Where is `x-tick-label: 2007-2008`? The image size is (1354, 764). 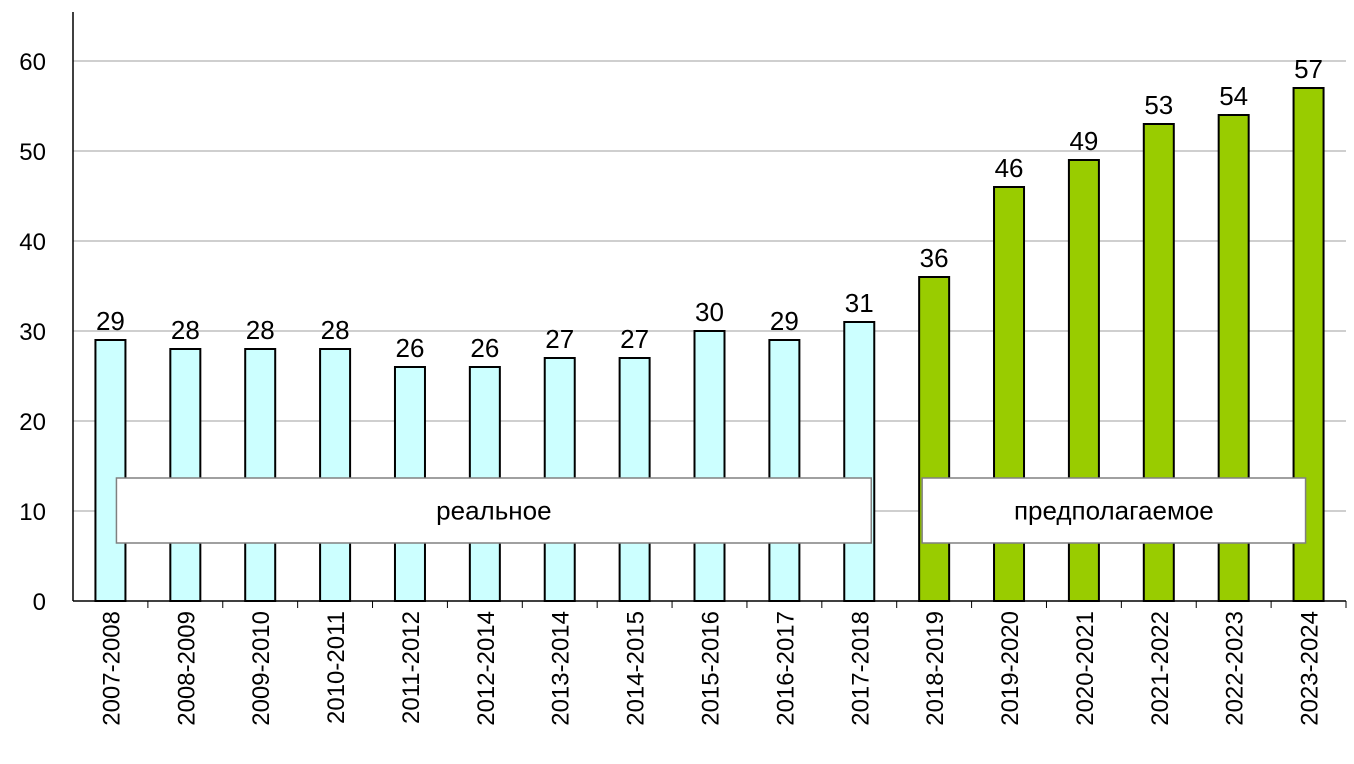 x-tick-label: 2007-2008 is located at coordinates (111, 668).